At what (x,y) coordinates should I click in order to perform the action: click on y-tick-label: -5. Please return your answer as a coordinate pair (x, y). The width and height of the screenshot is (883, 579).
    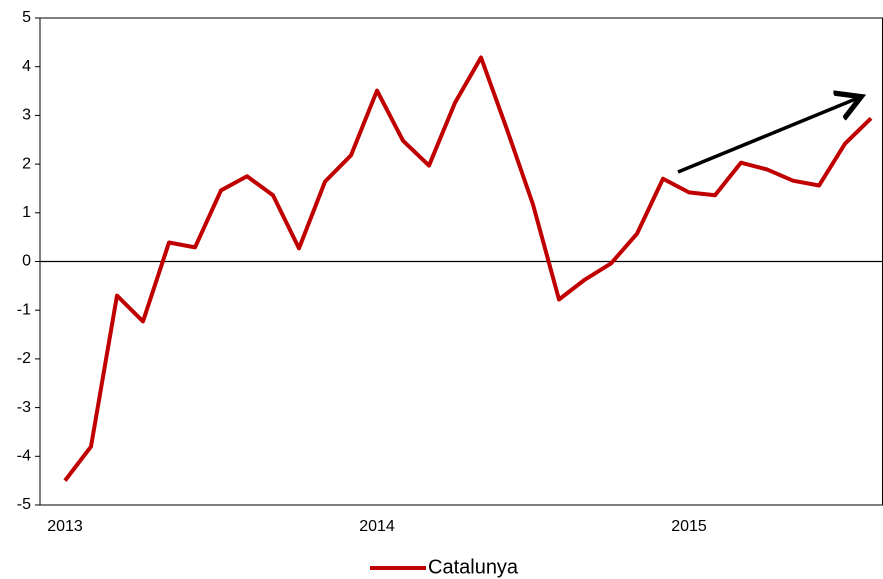
    Looking at the image, I should click on (24, 504).